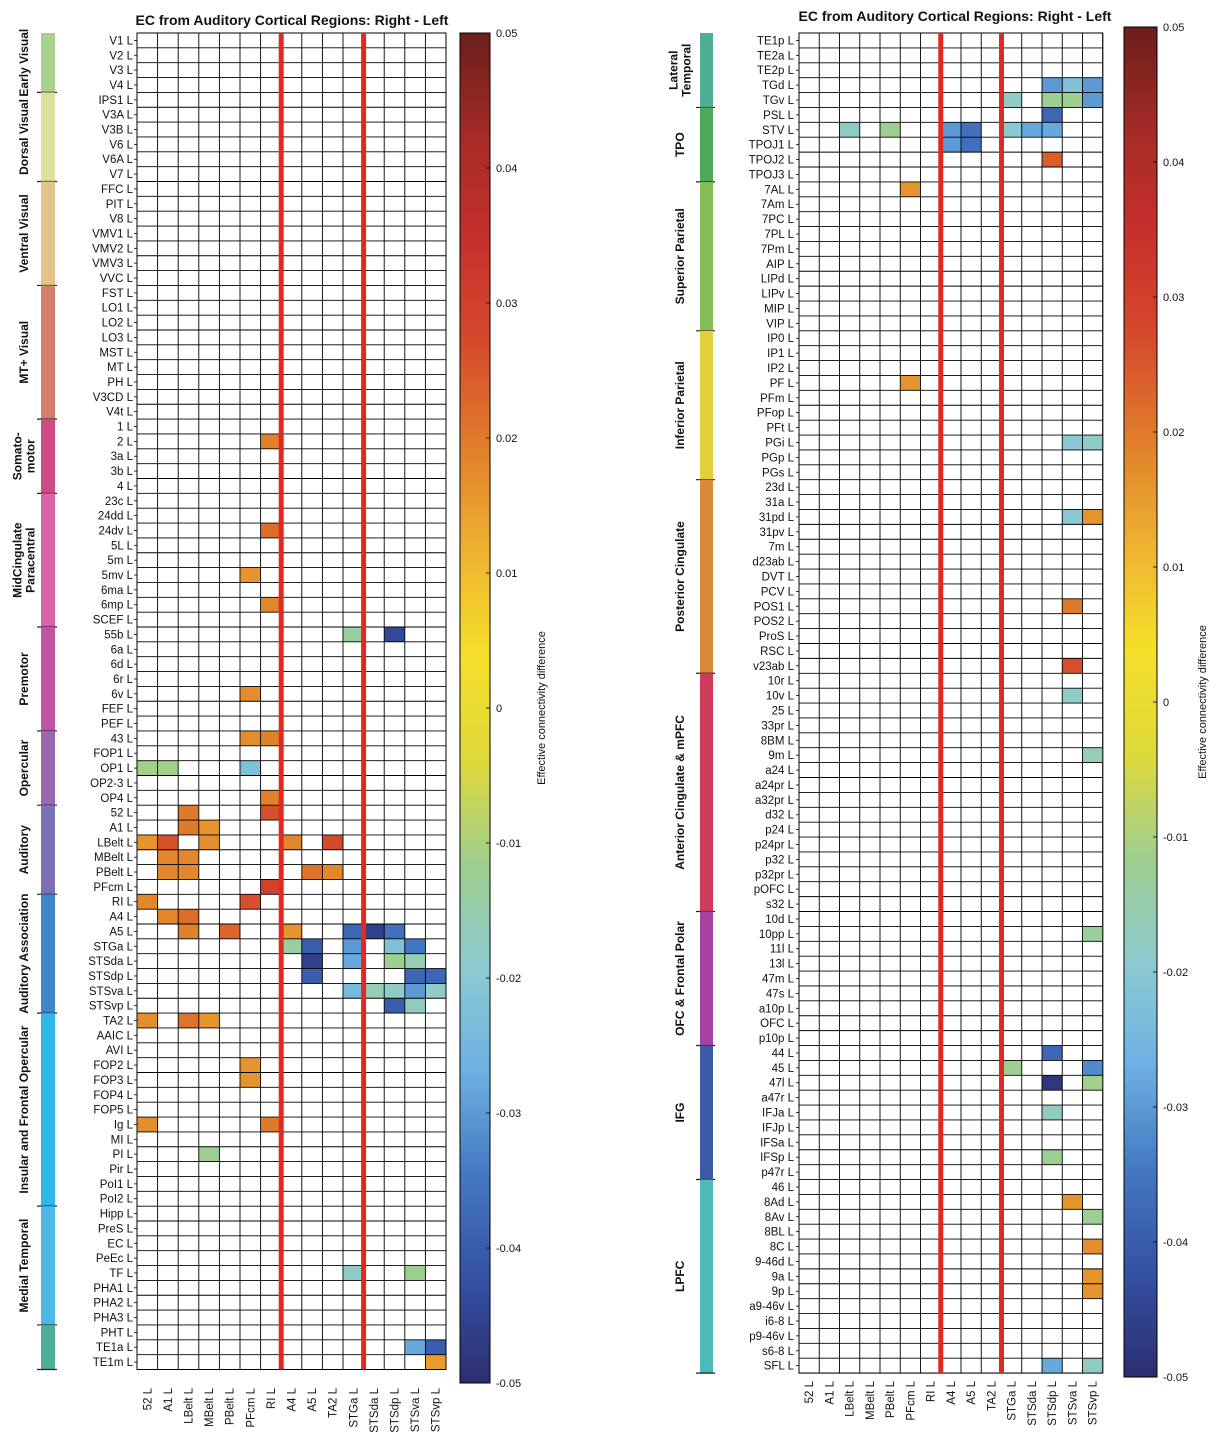  Describe the element at coordinates (782, 965) in the screenshot. I see `right-row-label: 13l L` at that location.